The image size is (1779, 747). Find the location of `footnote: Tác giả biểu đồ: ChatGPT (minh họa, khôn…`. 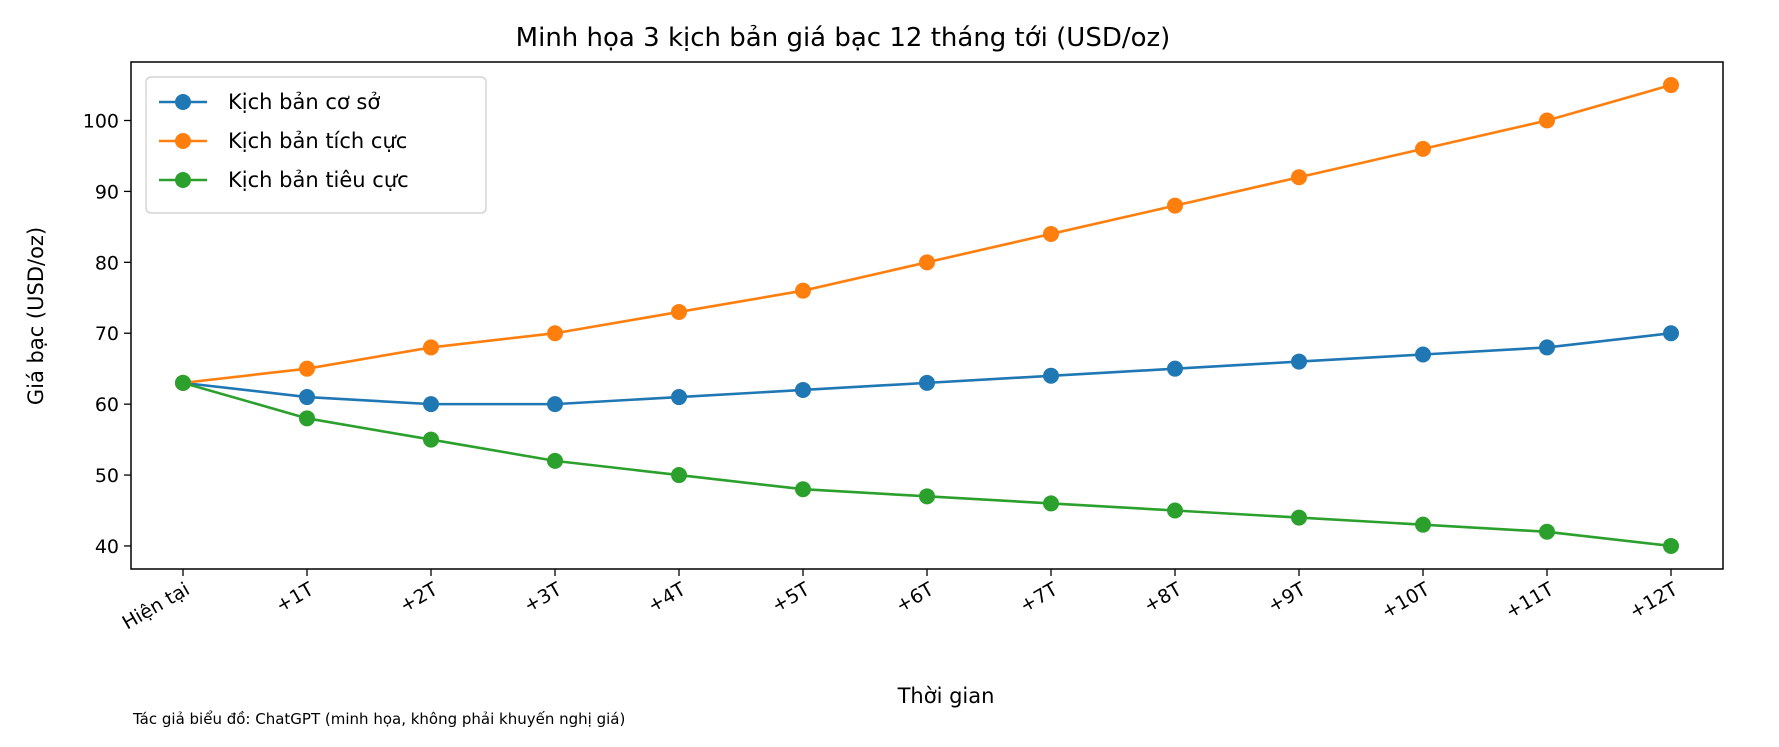

footnote: Tác giả biểu đồ: ChatGPT (minh họa, khôn… is located at coordinates (378, 719).